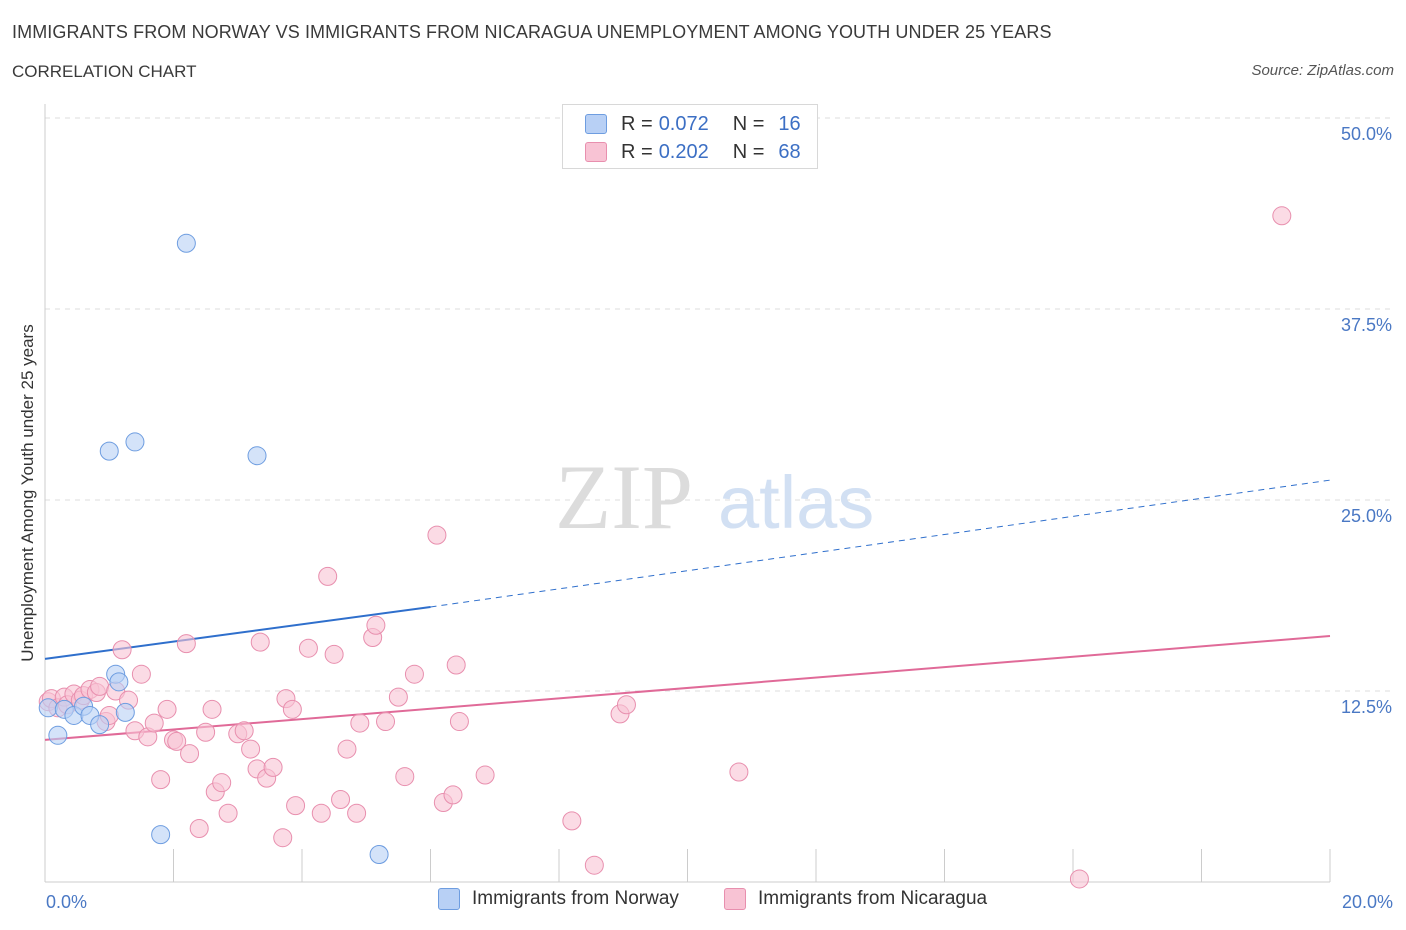  What do you see at coordinates (719, 902) in the screenshot?
I see `x-tick-labels: 0.0% 20.0%` at bounding box center [719, 902].